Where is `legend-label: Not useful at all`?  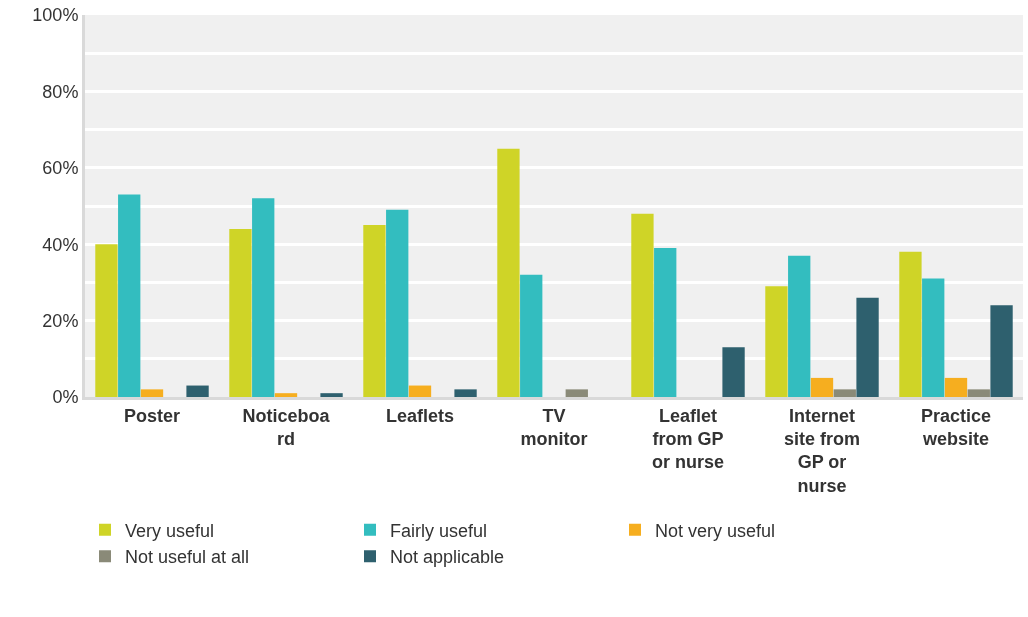
legend-label: Not useful at all is located at coordinates (187, 557).